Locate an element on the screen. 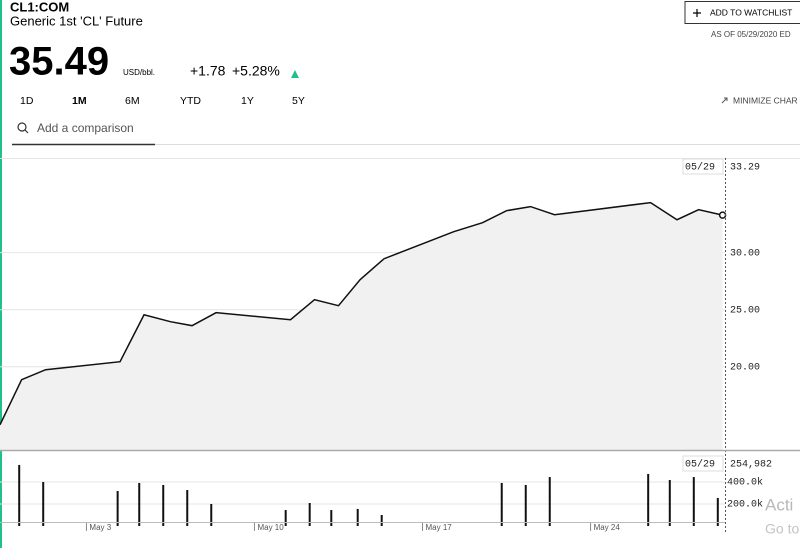 This screenshot has width=800, height=548. last-point is located at coordinates (722, 215).